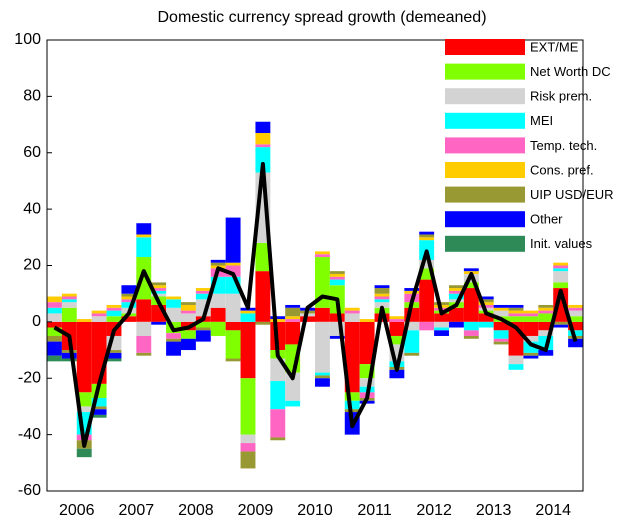 The image size is (636, 523). Describe the element at coordinates (32, 265) in the screenshot. I see `y-tick-label: 20` at that location.